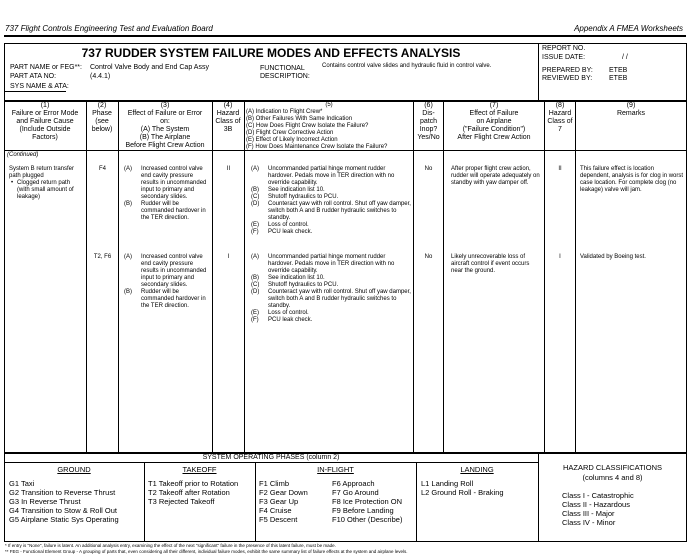  What do you see at coordinates (63, 510) in the screenshot?
I see `phase-item: G4 Transition to Stow & Roll Out` at bounding box center [63, 510].